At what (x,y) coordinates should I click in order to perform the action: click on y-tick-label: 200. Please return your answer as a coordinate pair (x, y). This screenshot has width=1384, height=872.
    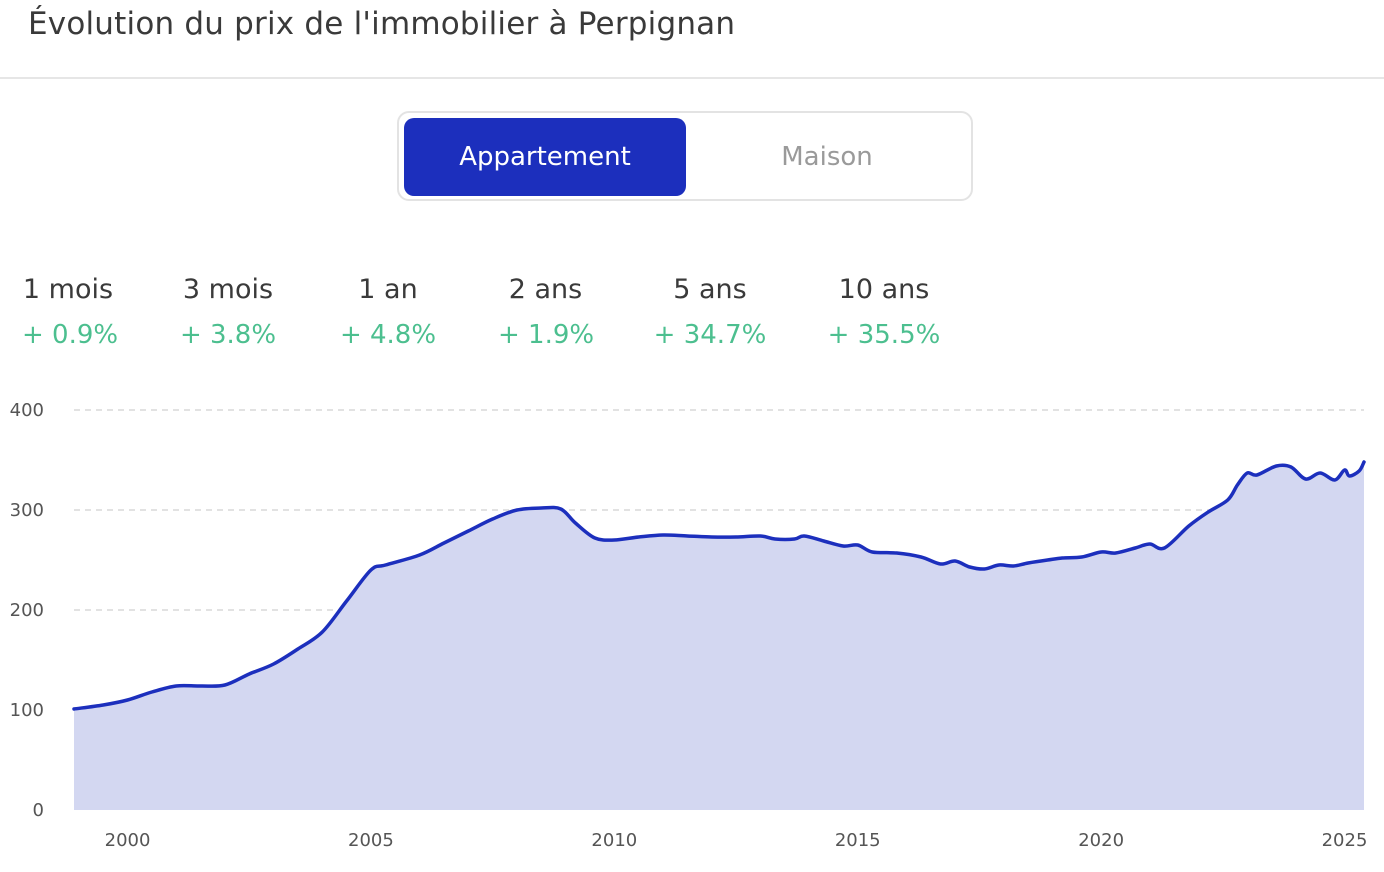
    Looking at the image, I should click on (27, 610).